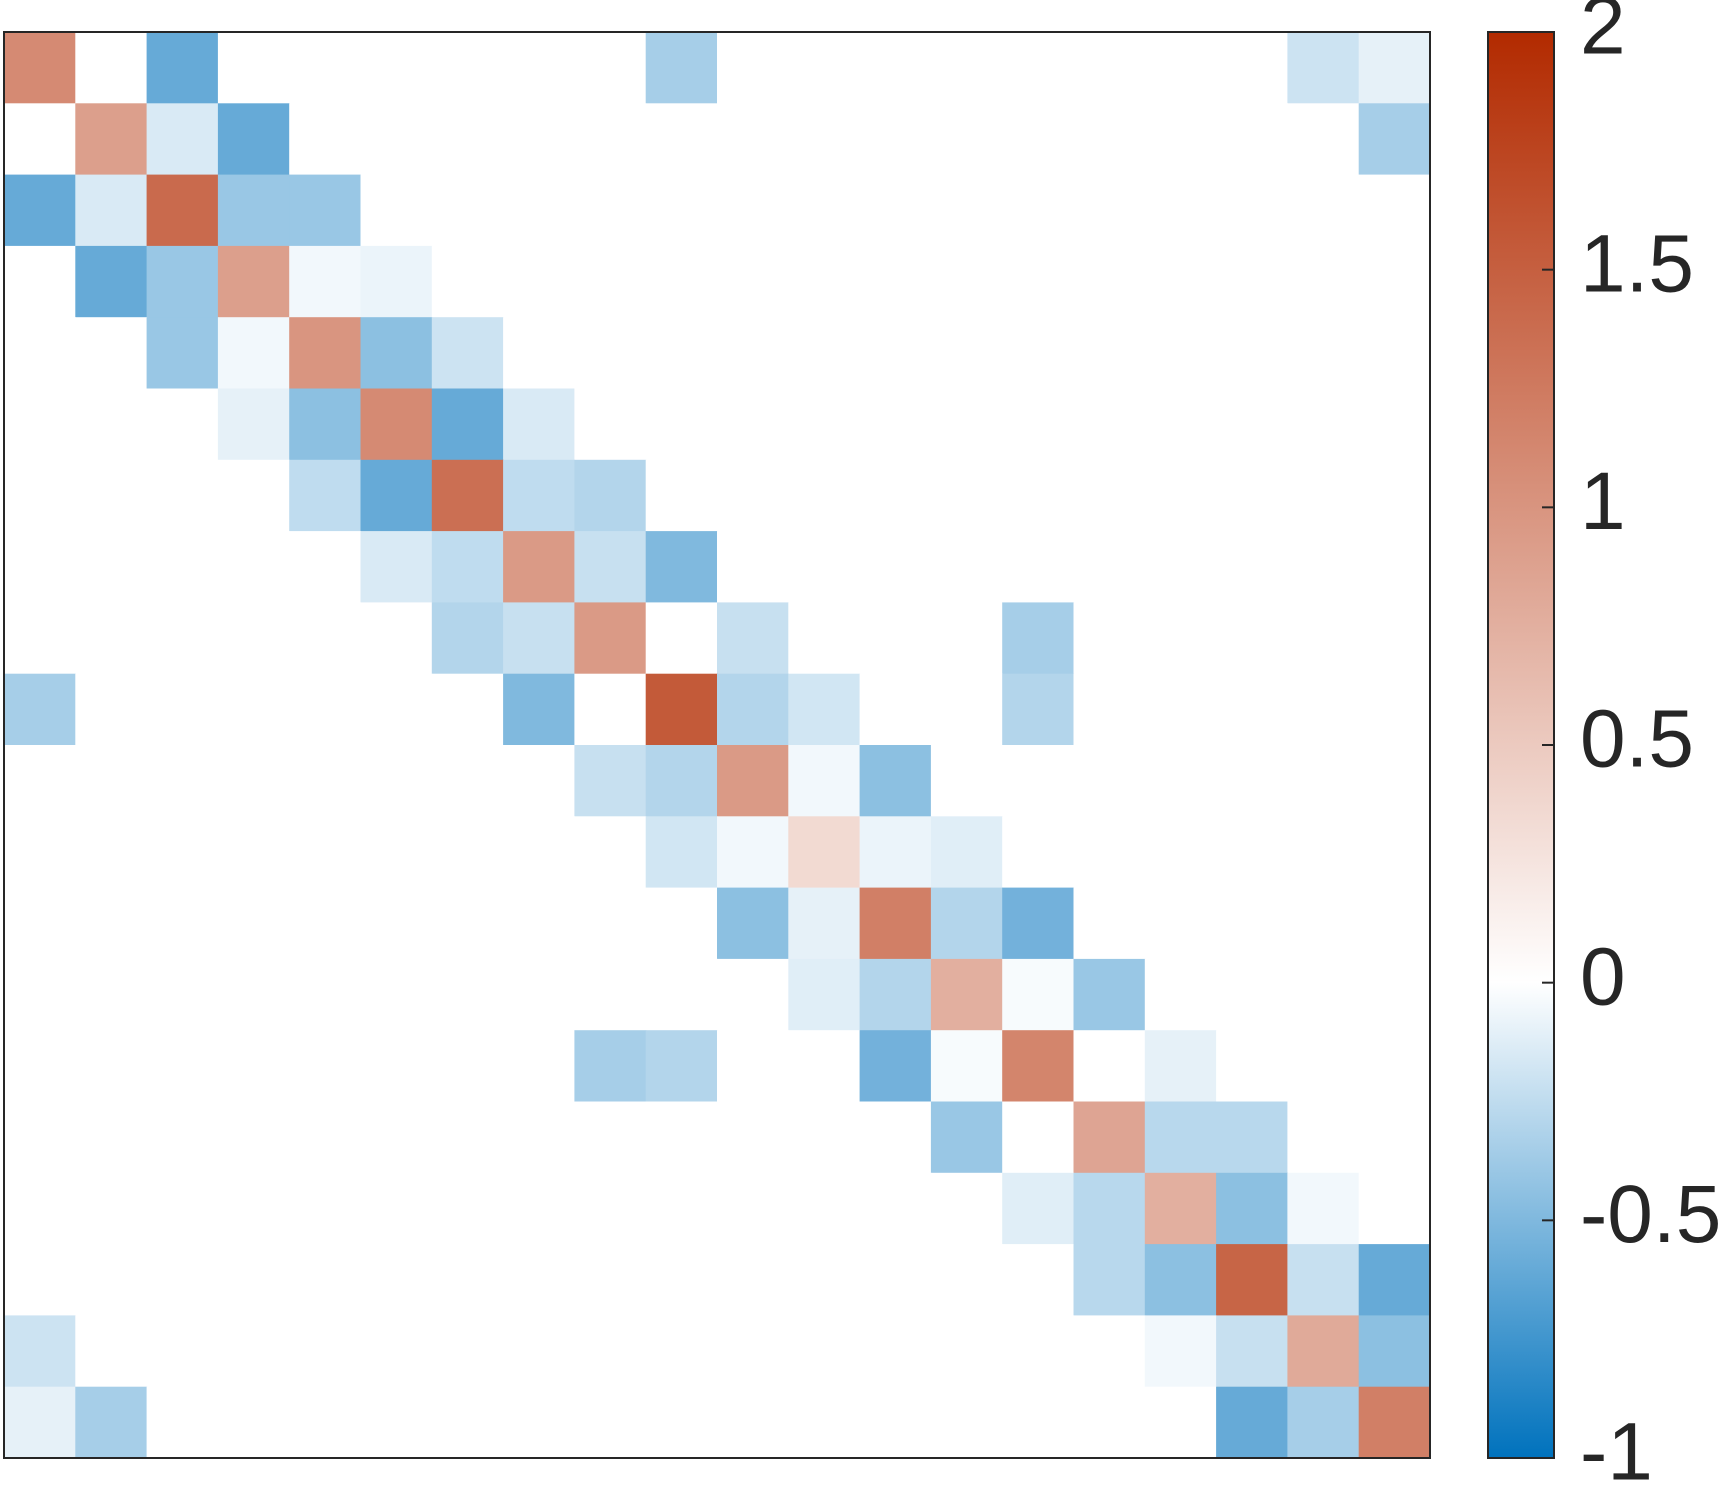 The height and width of the screenshot is (1491, 1727). Describe the element at coordinates (253, 1066) in the screenshot. I see `heatmap-cell-r14-c3` at that location.